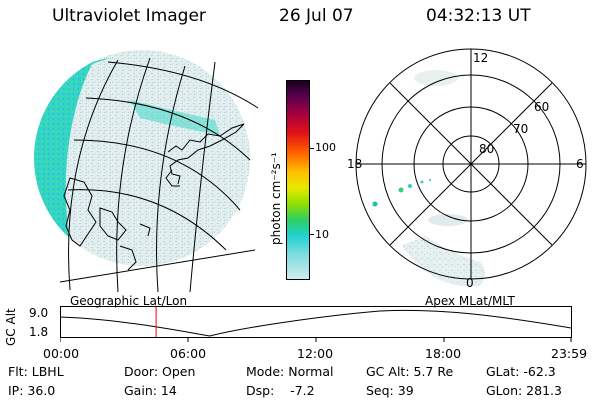  What do you see at coordinates (410, 371) in the screenshot?
I see `gc-alt-value: GC Alt: 5.7 Re` at bounding box center [410, 371].